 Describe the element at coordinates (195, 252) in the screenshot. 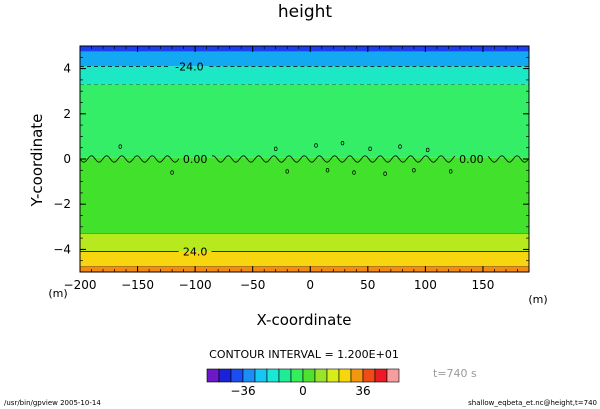

I see `contour-label: 24.0` at that location.